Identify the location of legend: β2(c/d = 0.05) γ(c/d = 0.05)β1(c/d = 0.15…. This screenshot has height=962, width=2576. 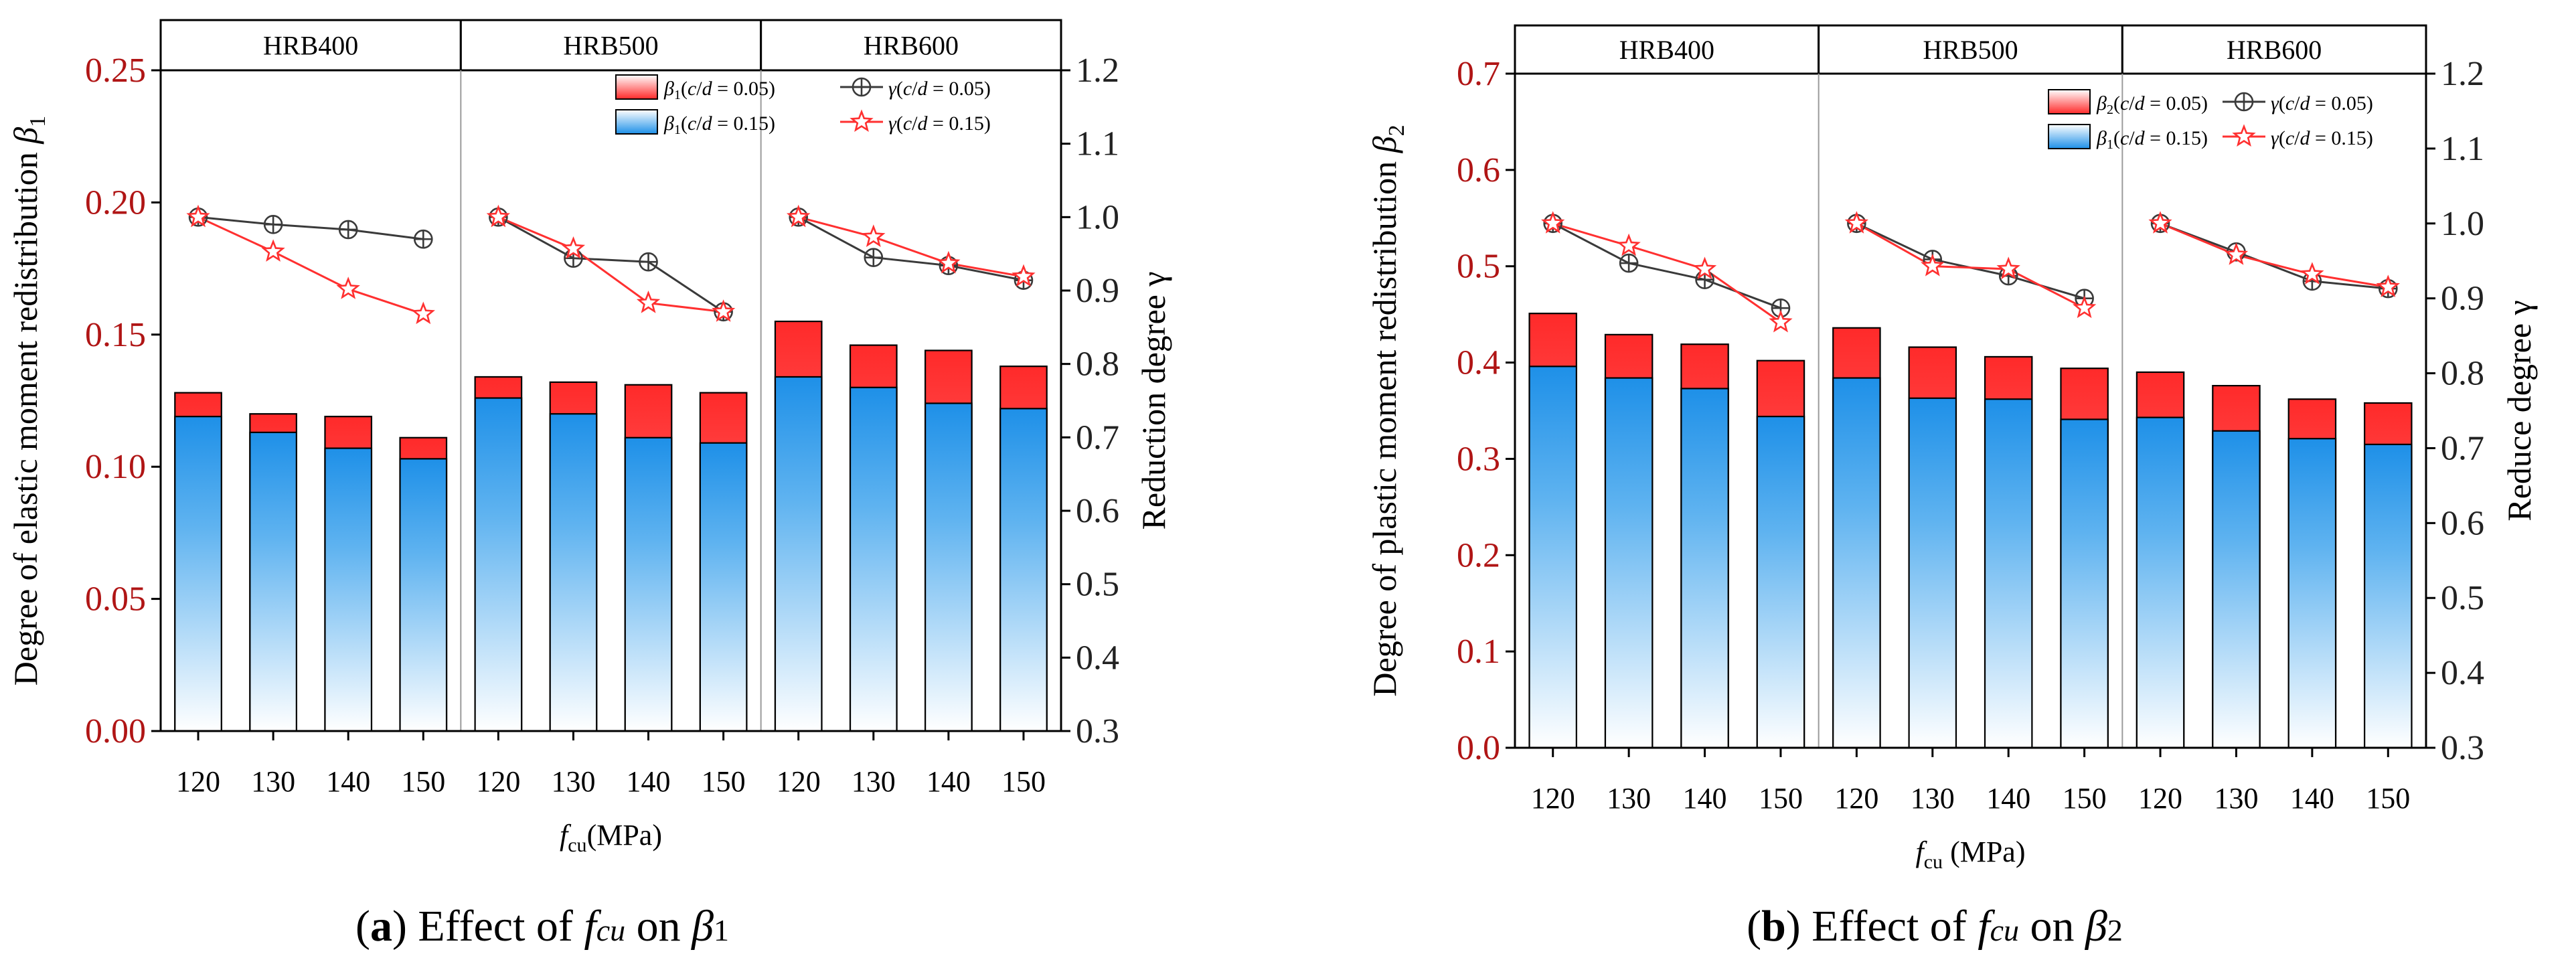
(2211, 120).